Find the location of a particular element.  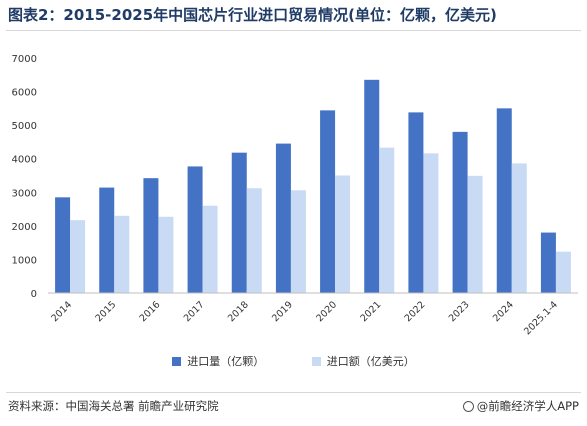

chart-title: 图表2：2015-2025年中国芯片行业进口贸易情况(单位：亿颗，亿美元) is located at coordinates (252, 15).